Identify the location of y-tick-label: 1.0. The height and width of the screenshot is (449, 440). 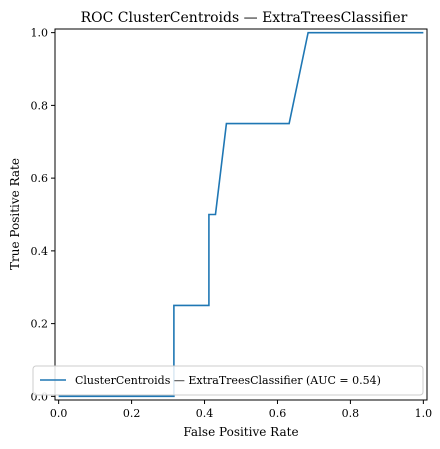
(40, 33).